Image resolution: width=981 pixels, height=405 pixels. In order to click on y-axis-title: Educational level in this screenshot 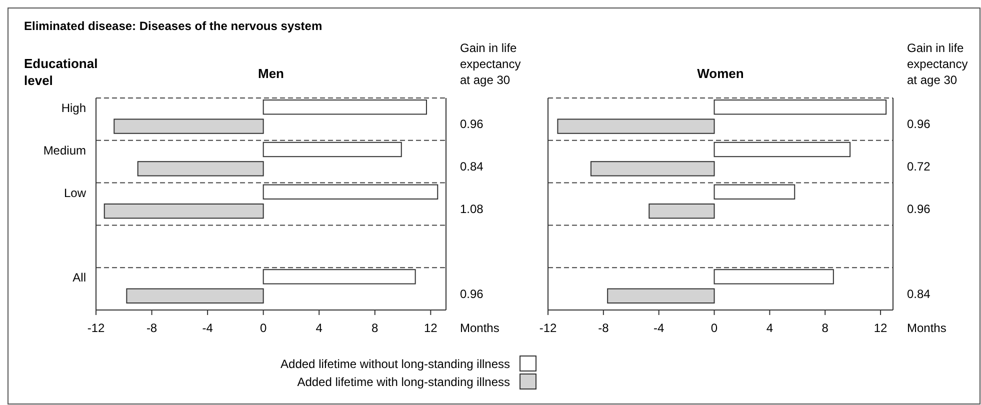, I will do `click(61, 72)`.